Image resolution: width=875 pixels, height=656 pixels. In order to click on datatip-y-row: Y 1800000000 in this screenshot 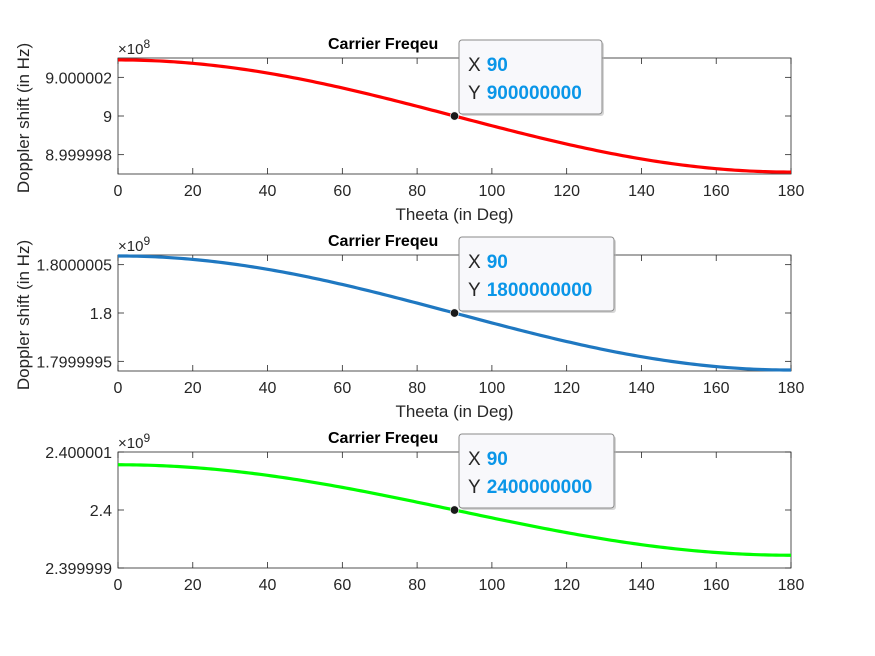, I will do `click(530, 290)`.